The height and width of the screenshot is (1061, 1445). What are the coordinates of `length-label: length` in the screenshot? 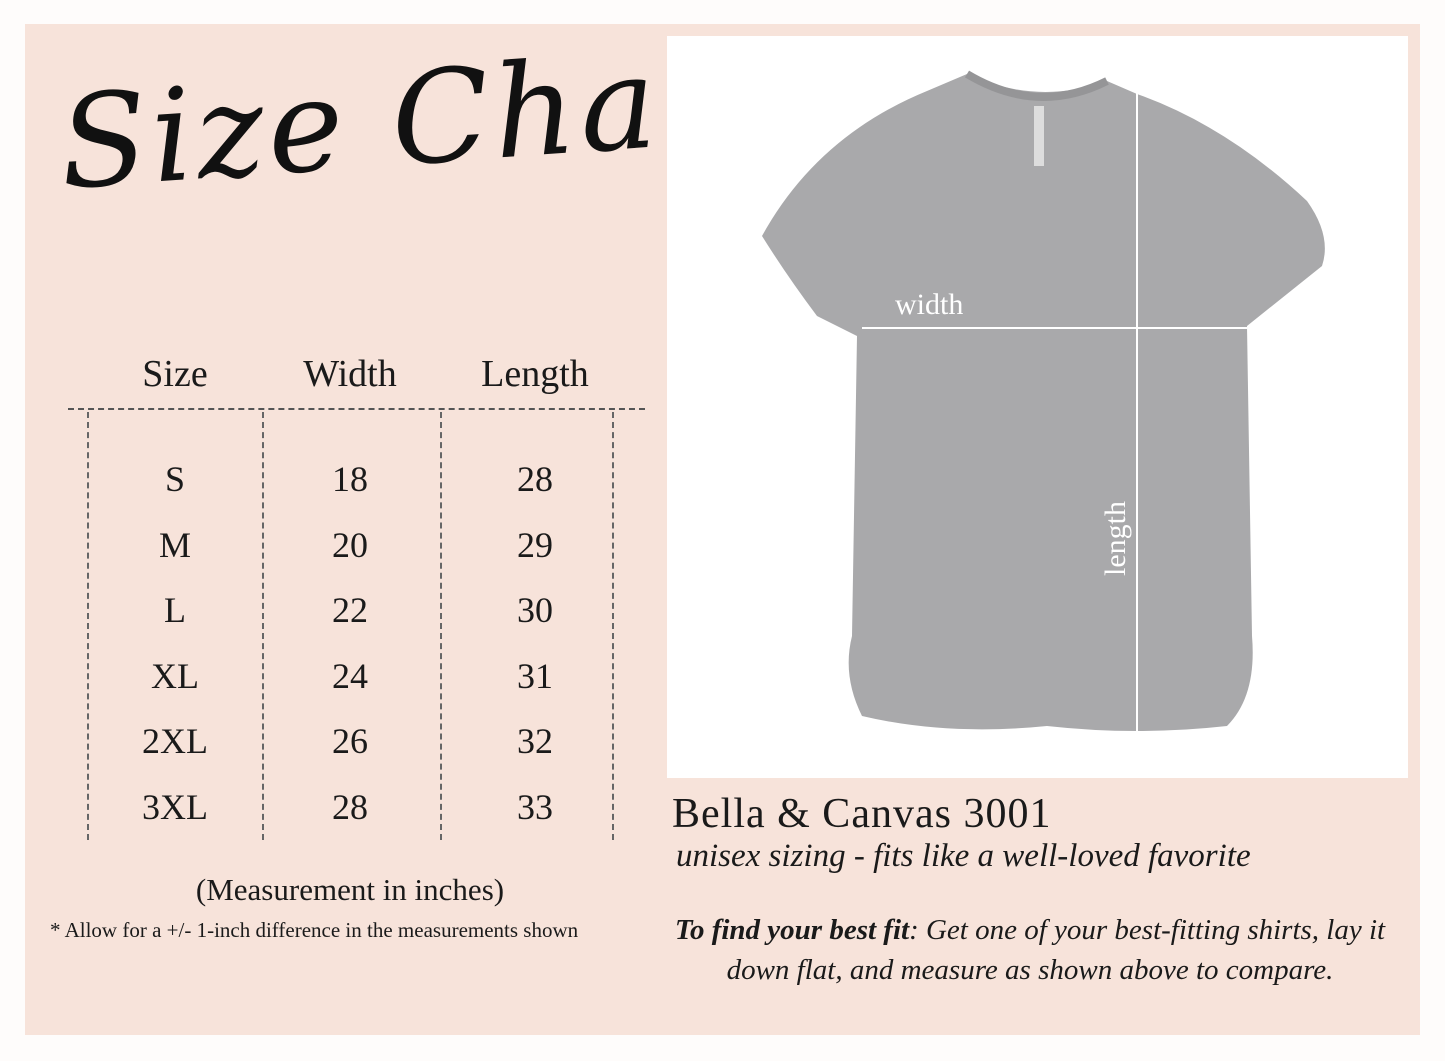 It's located at (1115, 538).